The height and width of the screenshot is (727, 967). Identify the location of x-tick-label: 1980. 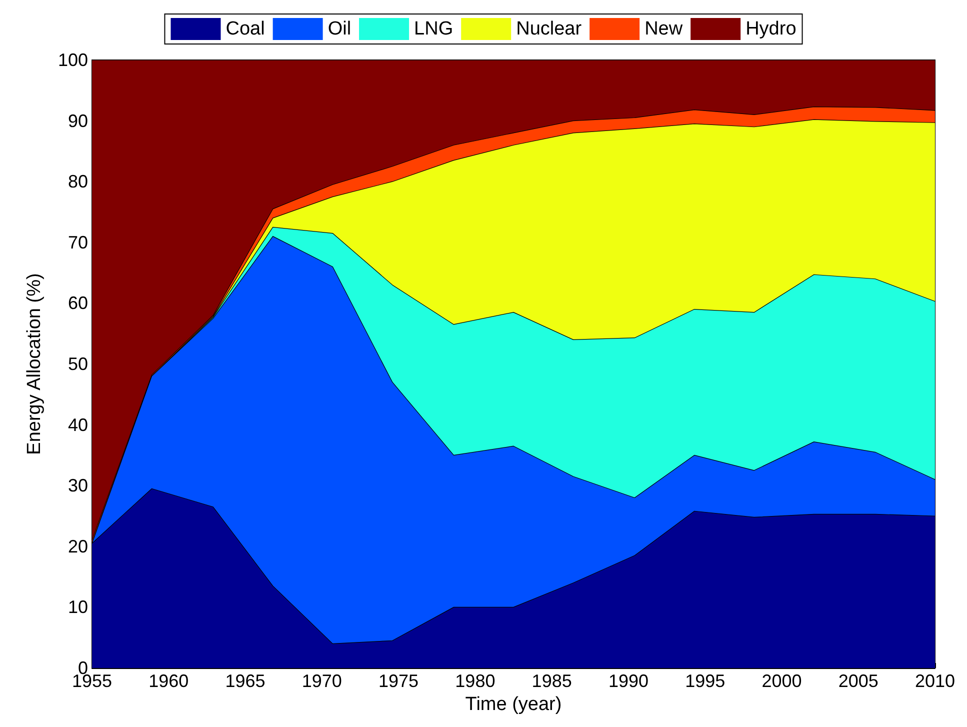
(475, 681).